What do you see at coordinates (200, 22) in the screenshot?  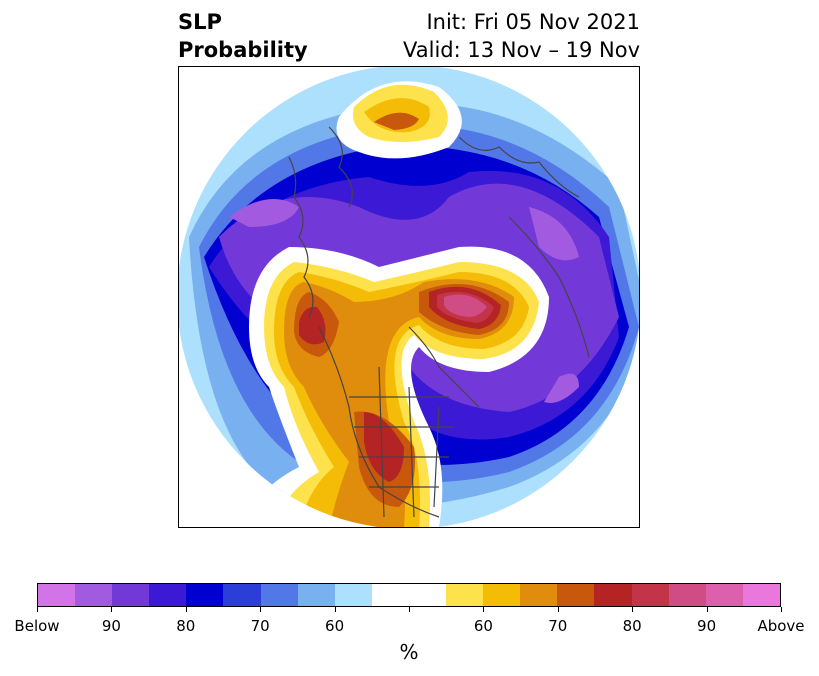 I see `title-variable: SLP` at bounding box center [200, 22].